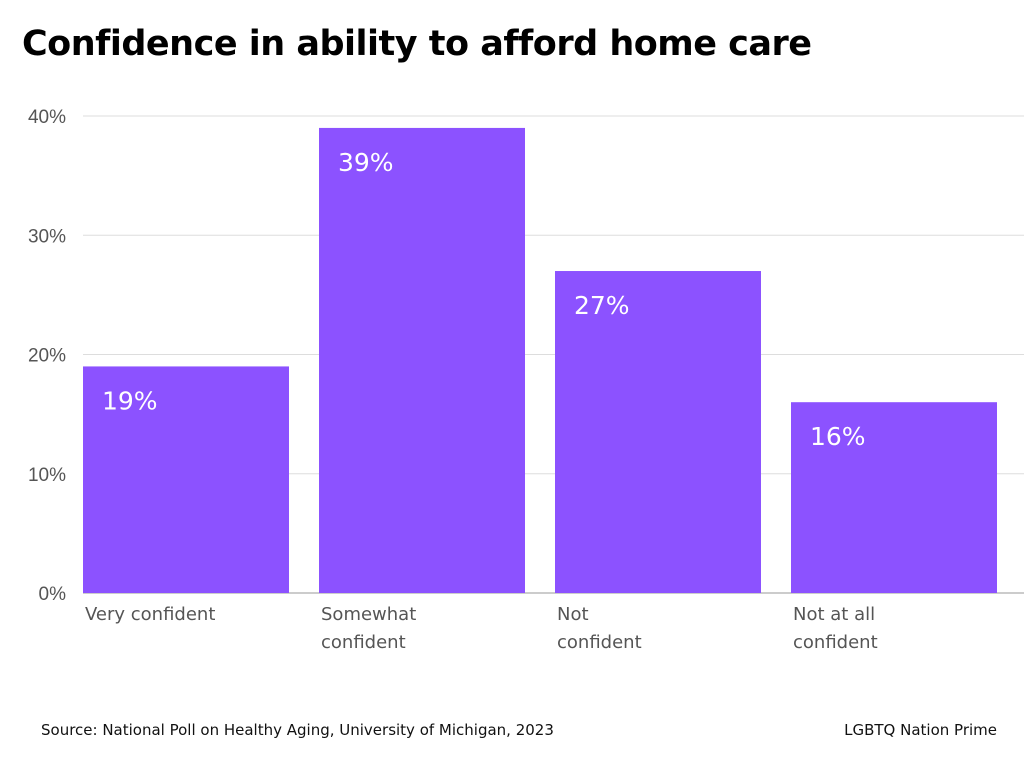  Describe the element at coordinates (130, 400) in the screenshot. I see `data-label: 19%` at that location.